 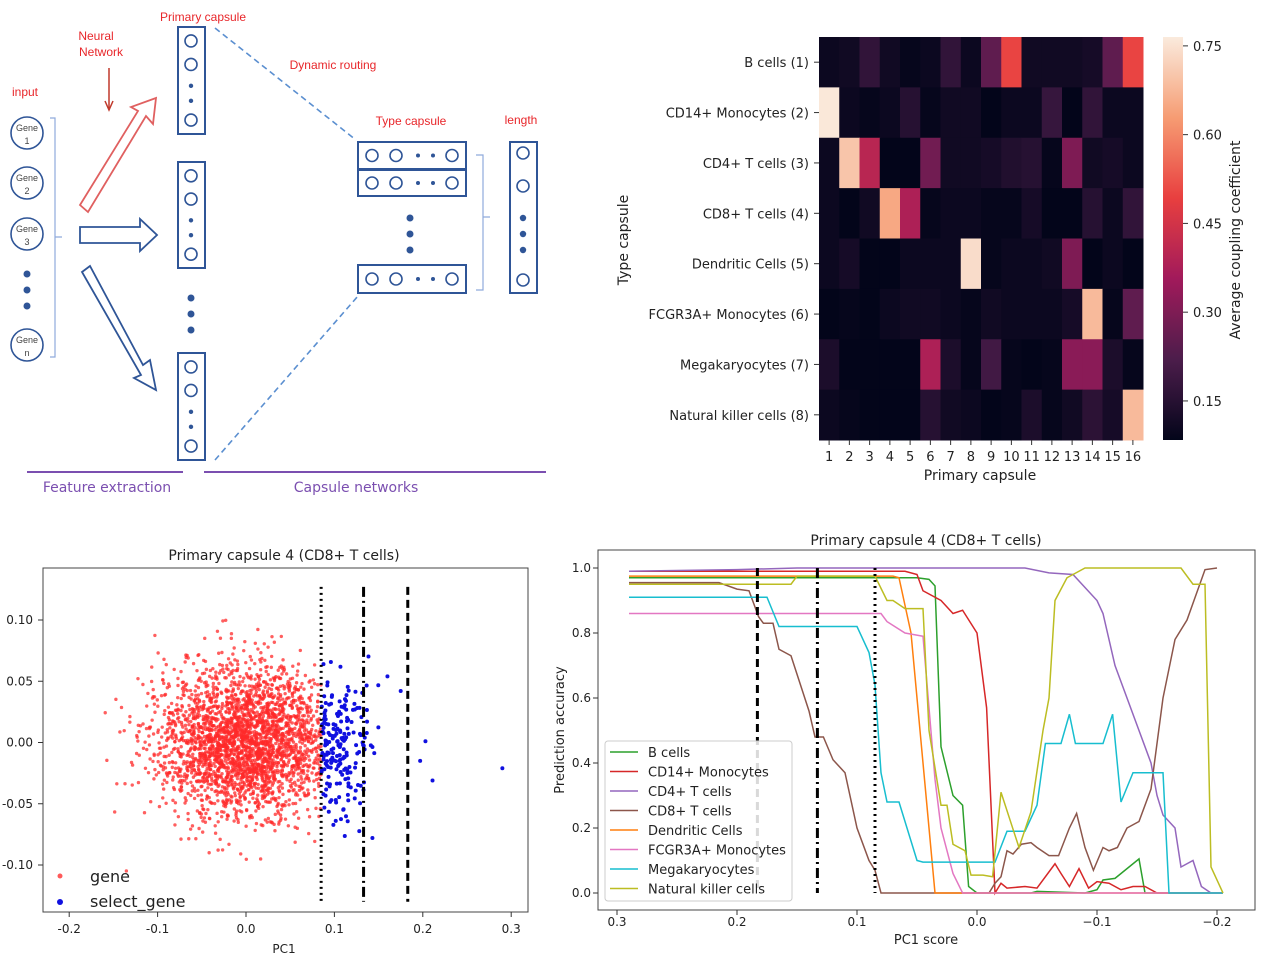 What do you see at coordinates (410, 234) in the screenshot?
I see `type-dots` at bounding box center [410, 234].